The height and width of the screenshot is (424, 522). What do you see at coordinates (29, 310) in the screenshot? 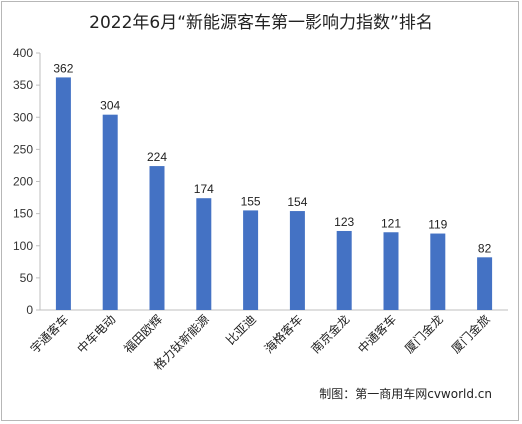
I see `y-tick-label: 0` at bounding box center [29, 310].